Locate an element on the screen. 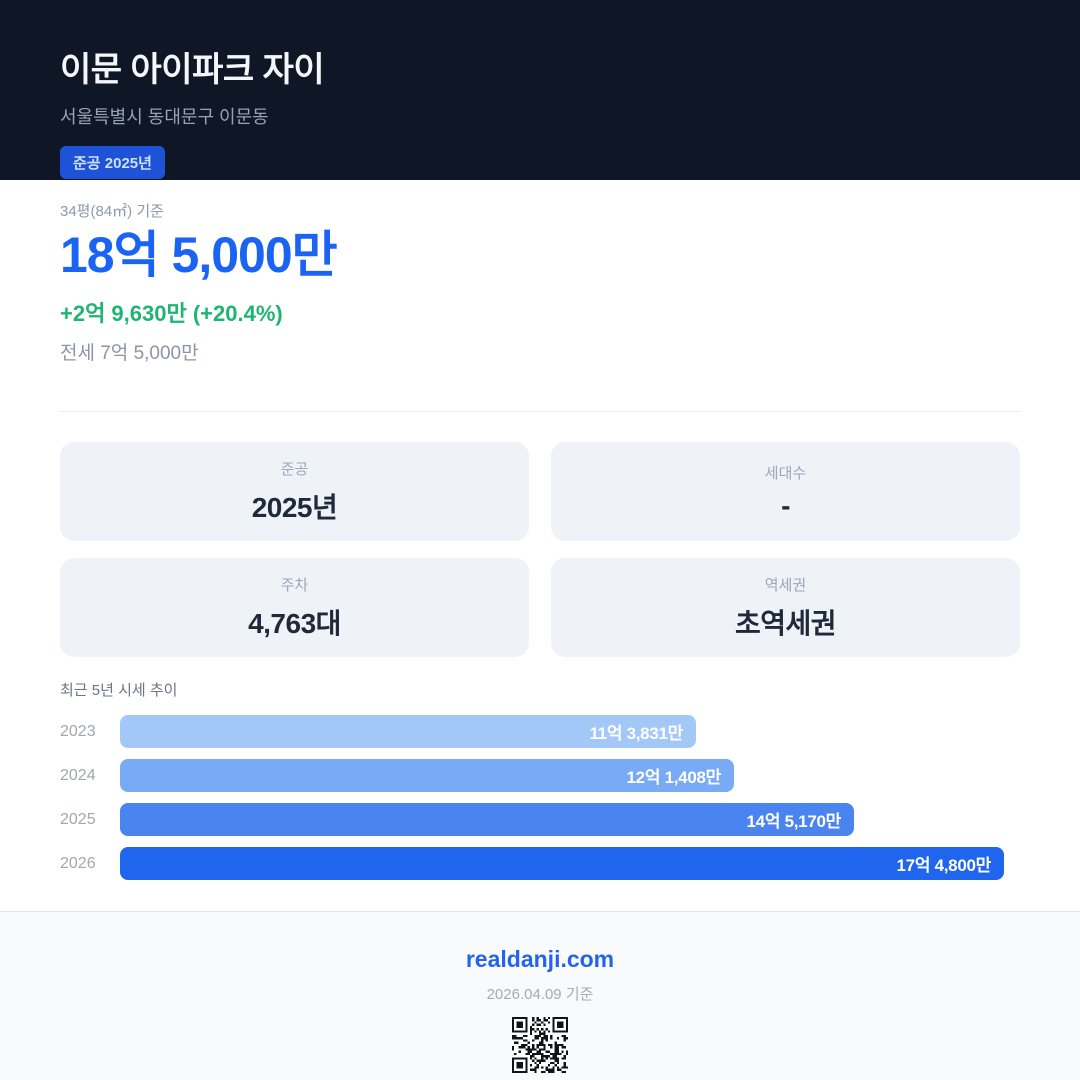 Image resolution: width=1080 pixels, height=1080 pixels. year-label: 2023 is located at coordinates (78, 731).